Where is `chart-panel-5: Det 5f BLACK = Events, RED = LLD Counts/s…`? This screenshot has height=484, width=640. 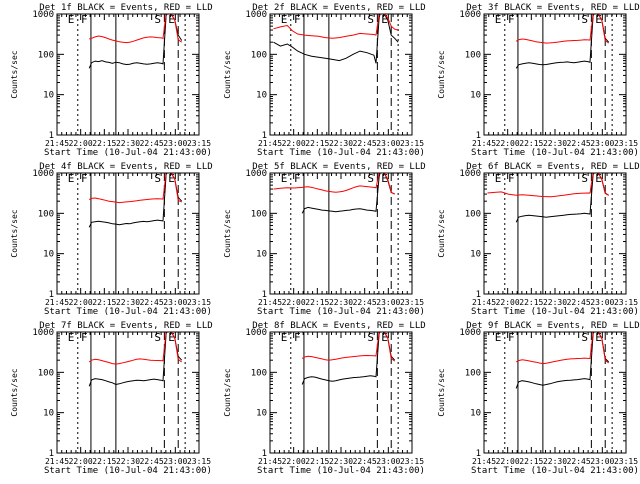
chart-panel-5: Det 5f BLACK = Events, RED = LLD Counts/s… is located at coordinates (324, 239).